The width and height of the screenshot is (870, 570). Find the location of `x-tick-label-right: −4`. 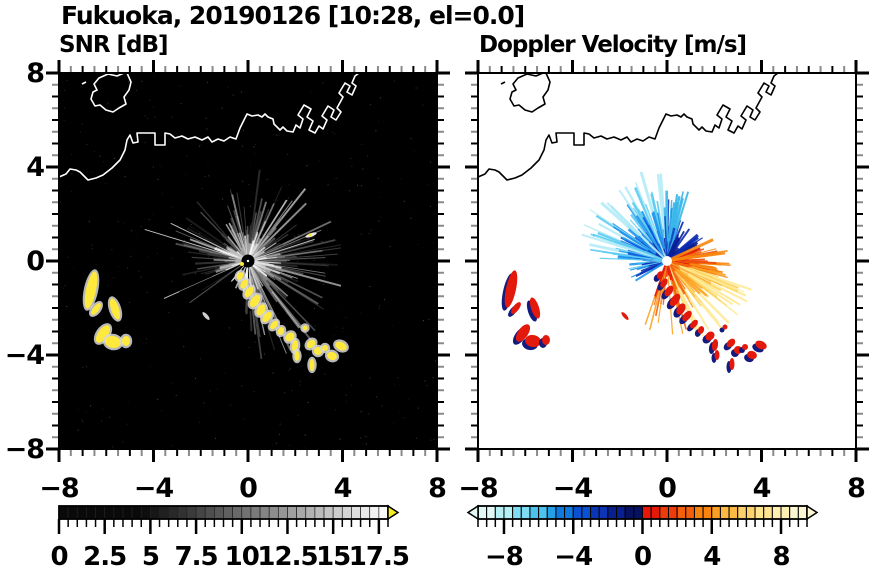

x-tick-label-right: −4 is located at coordinates (573, 488).